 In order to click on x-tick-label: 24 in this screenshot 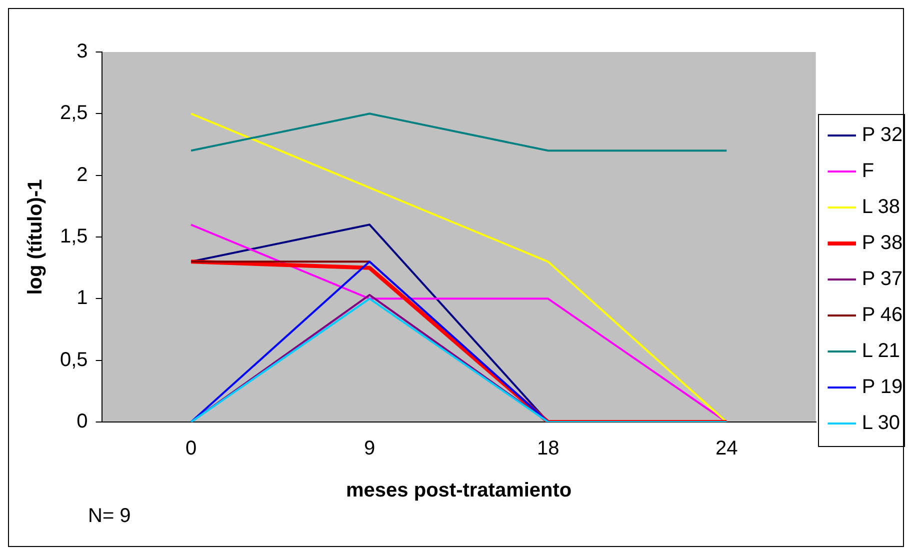, I will do `click(726, 449)`.